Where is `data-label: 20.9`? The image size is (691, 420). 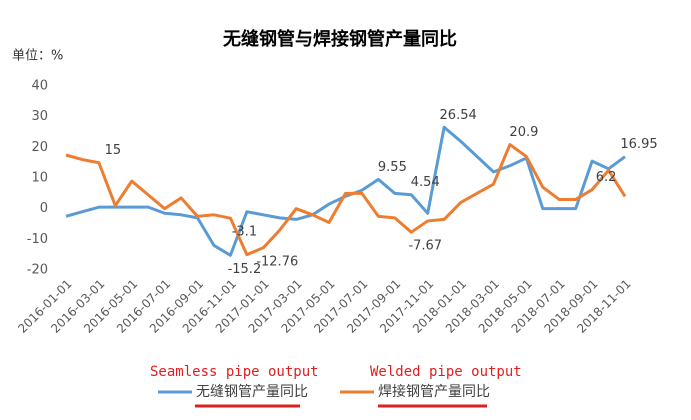 data-label: 20.9 is located at coordinates (523, 132).